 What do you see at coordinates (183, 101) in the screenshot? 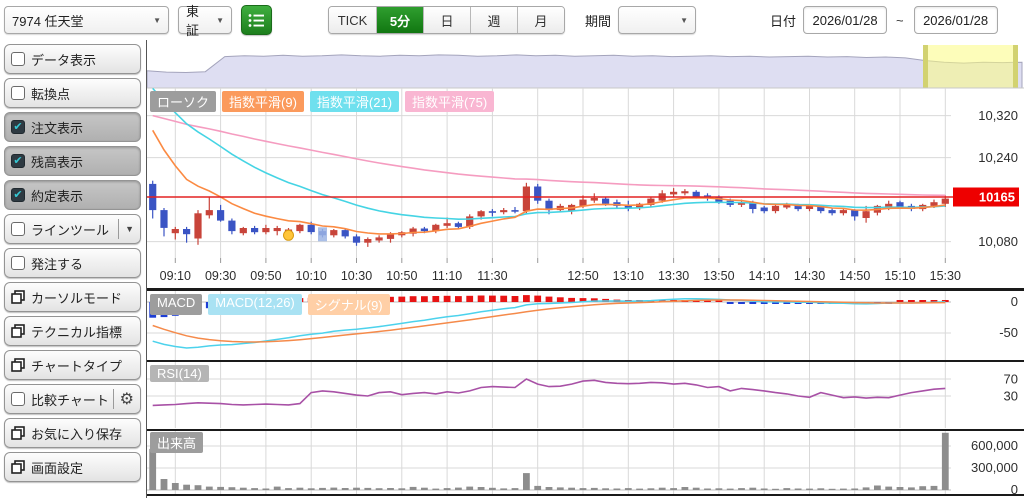
I see `main-legend-chip-0: ローソク` at bounding box center [183, 101].